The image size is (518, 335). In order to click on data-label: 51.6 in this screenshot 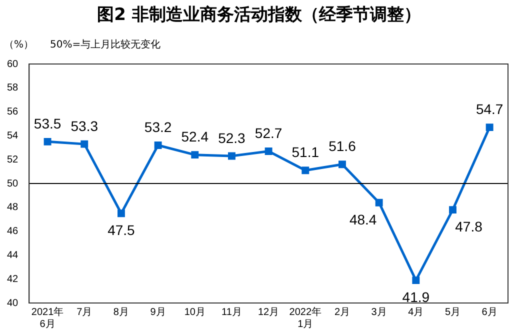, I will do `click(342, 146)`.